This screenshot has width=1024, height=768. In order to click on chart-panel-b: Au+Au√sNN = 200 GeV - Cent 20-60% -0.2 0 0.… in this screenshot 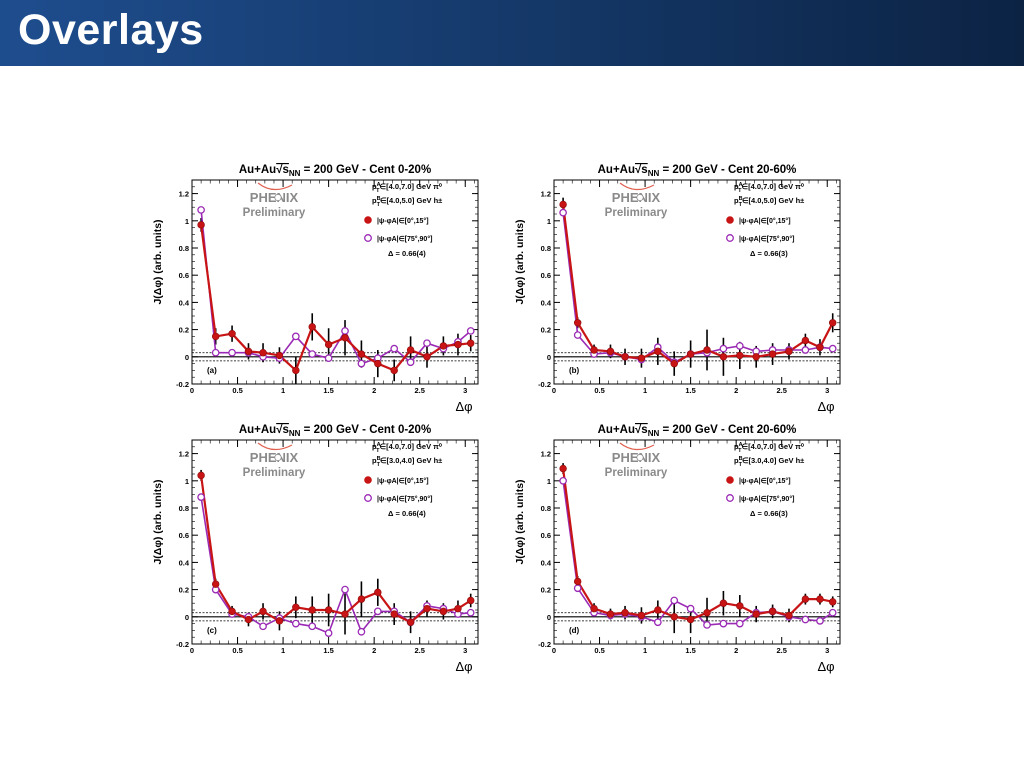, I will do `click(677, 286)`.